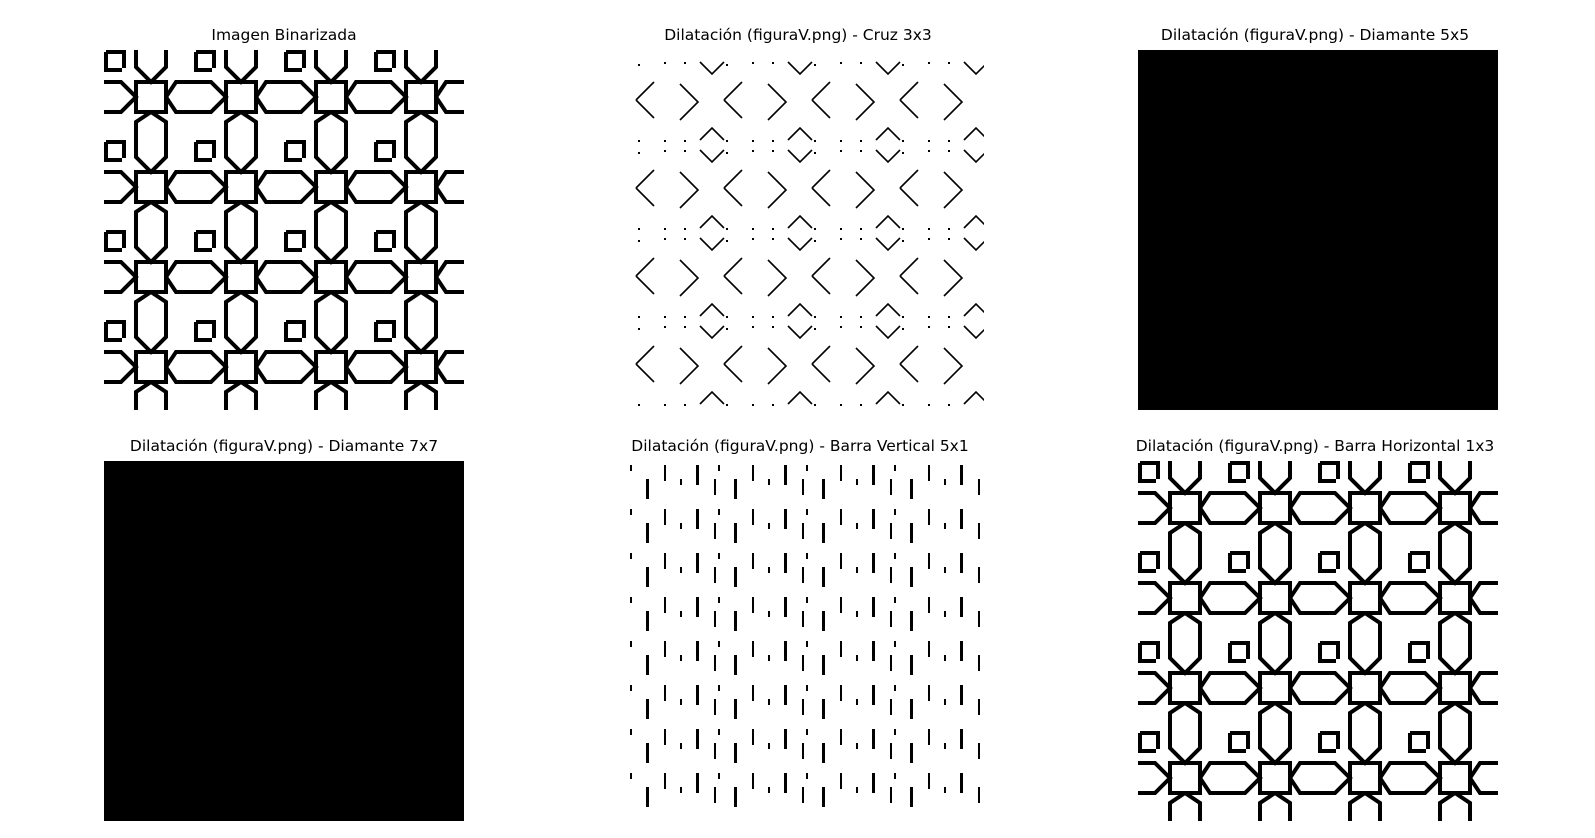  I want to click on dilation-vbar-image, so click(805, 636).